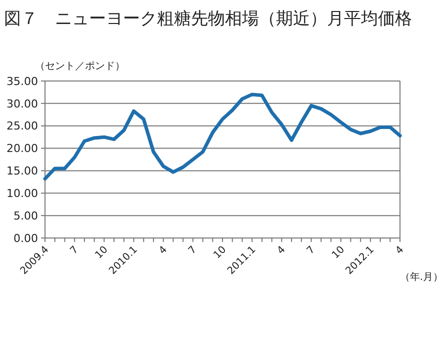 This screenshot has height=343, width=447. What do you see at coordinates (22, 103) in the screenshot?
I see `y-tick-label: 30.00` at bounding box center [22, 103].